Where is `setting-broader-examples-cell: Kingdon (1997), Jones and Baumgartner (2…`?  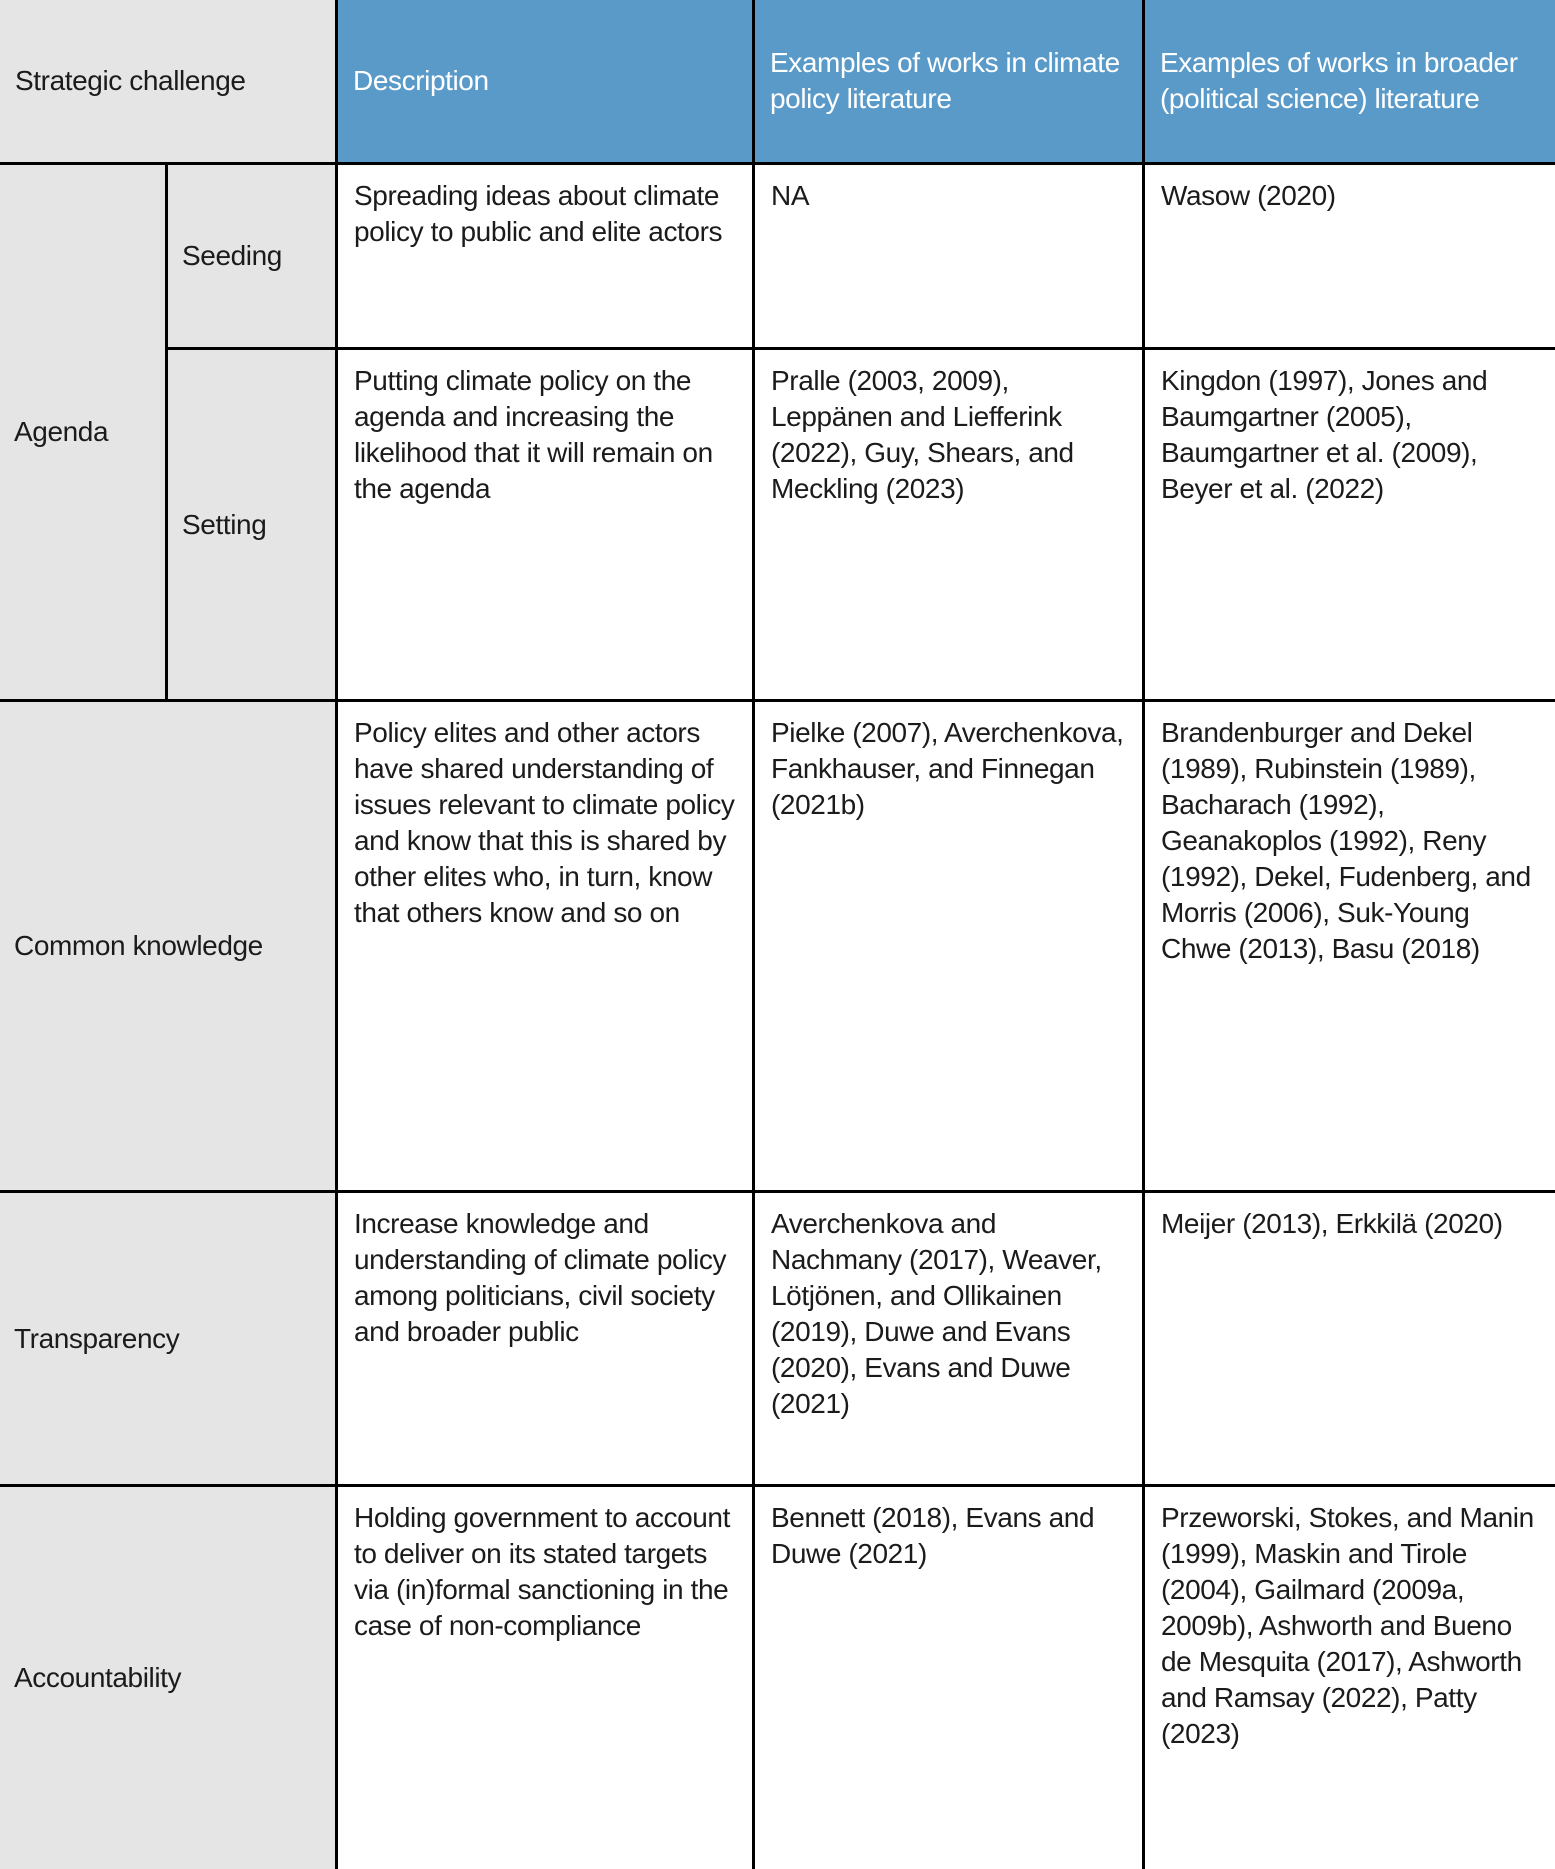
setting-broader-examples-cell: Kingdon (1997), Jones and Baumgartner (2… is located at coordinates (1350, 526).